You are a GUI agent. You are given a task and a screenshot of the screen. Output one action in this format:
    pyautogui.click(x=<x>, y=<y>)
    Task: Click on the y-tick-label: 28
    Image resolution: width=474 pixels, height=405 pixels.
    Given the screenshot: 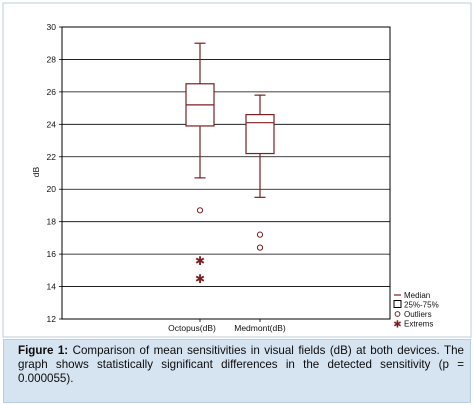 What is the action you would take?
    pyautogui.click(x=52, y=59)
    